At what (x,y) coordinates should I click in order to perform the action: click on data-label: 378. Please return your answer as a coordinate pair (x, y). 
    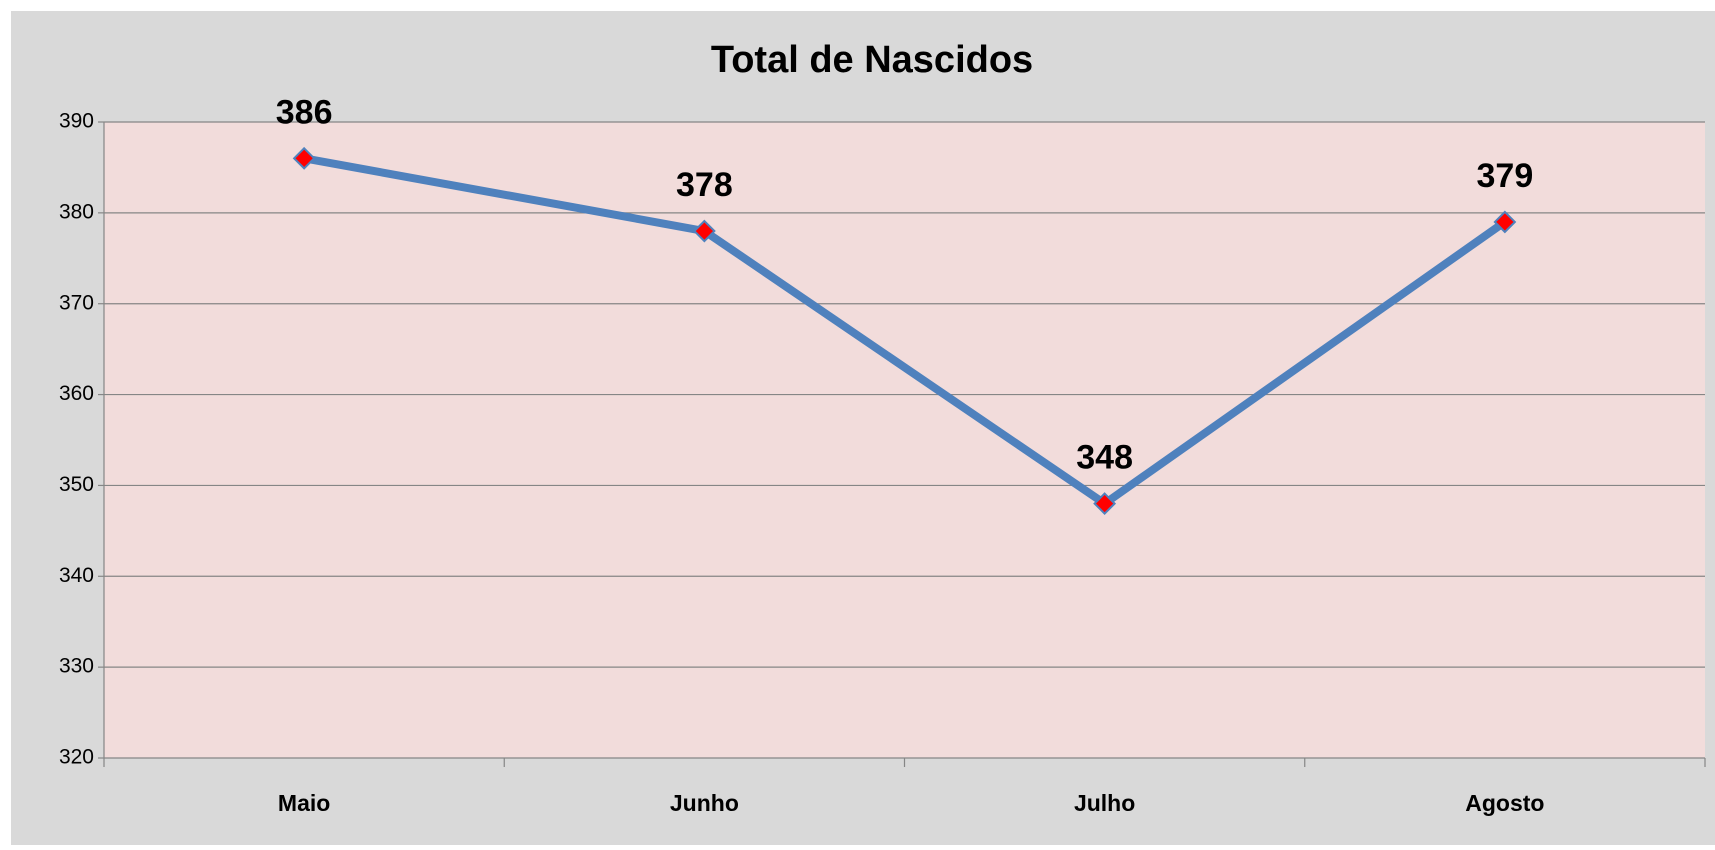
    Looking at the image, I should click on (704, 185).